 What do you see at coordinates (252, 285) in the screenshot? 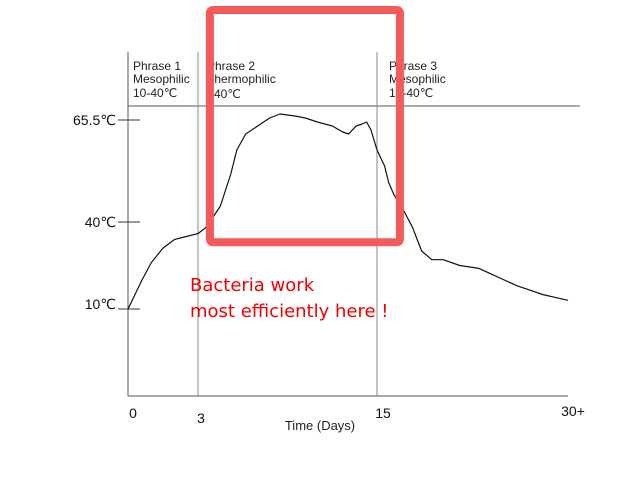
I see `annotation-line-1: Bacteria work` at bounding box center [252, 285].